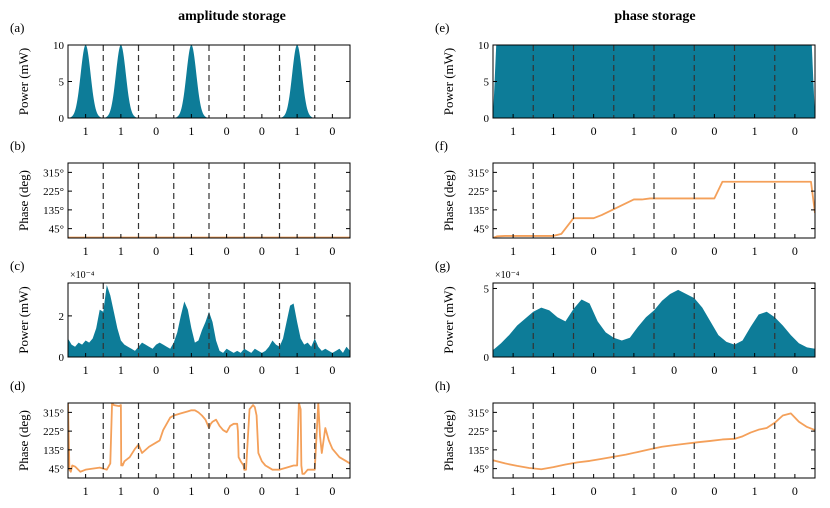 This screenshot has height=508, width=830. I want to click on panel-d: 45° 135° 225° 315° 1 1 0 1 0 0 1 0 Phase (deg) (d), so click(180, 438).